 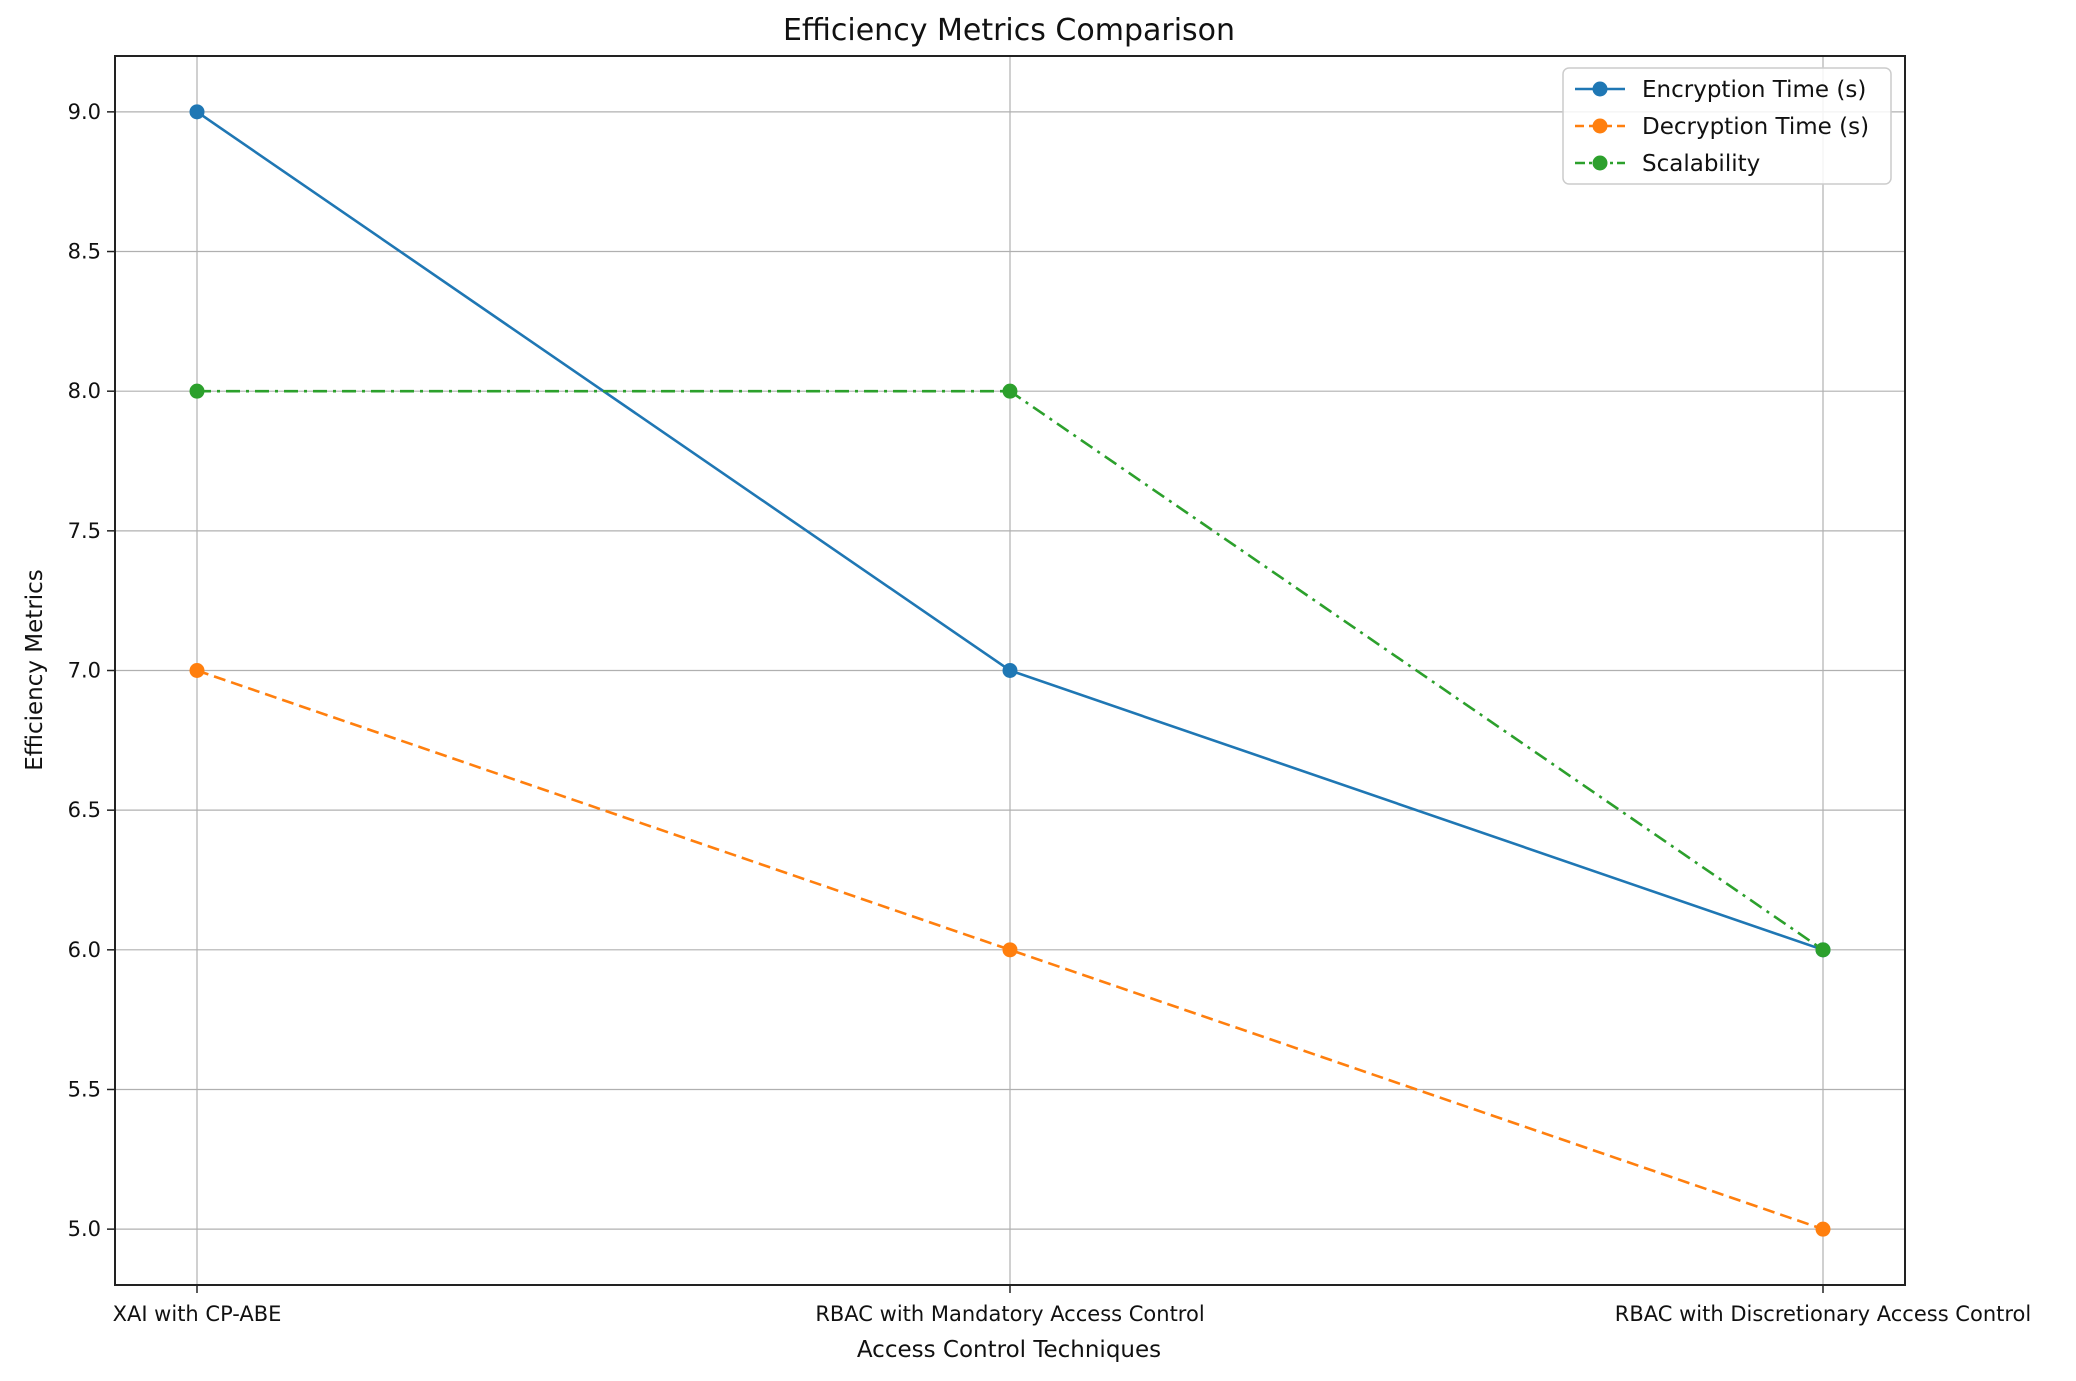 What do you see at coordinates (84, 112) in the screenshot?
I see `y-tick-label: 9.0` at bounding box center [84, 112].